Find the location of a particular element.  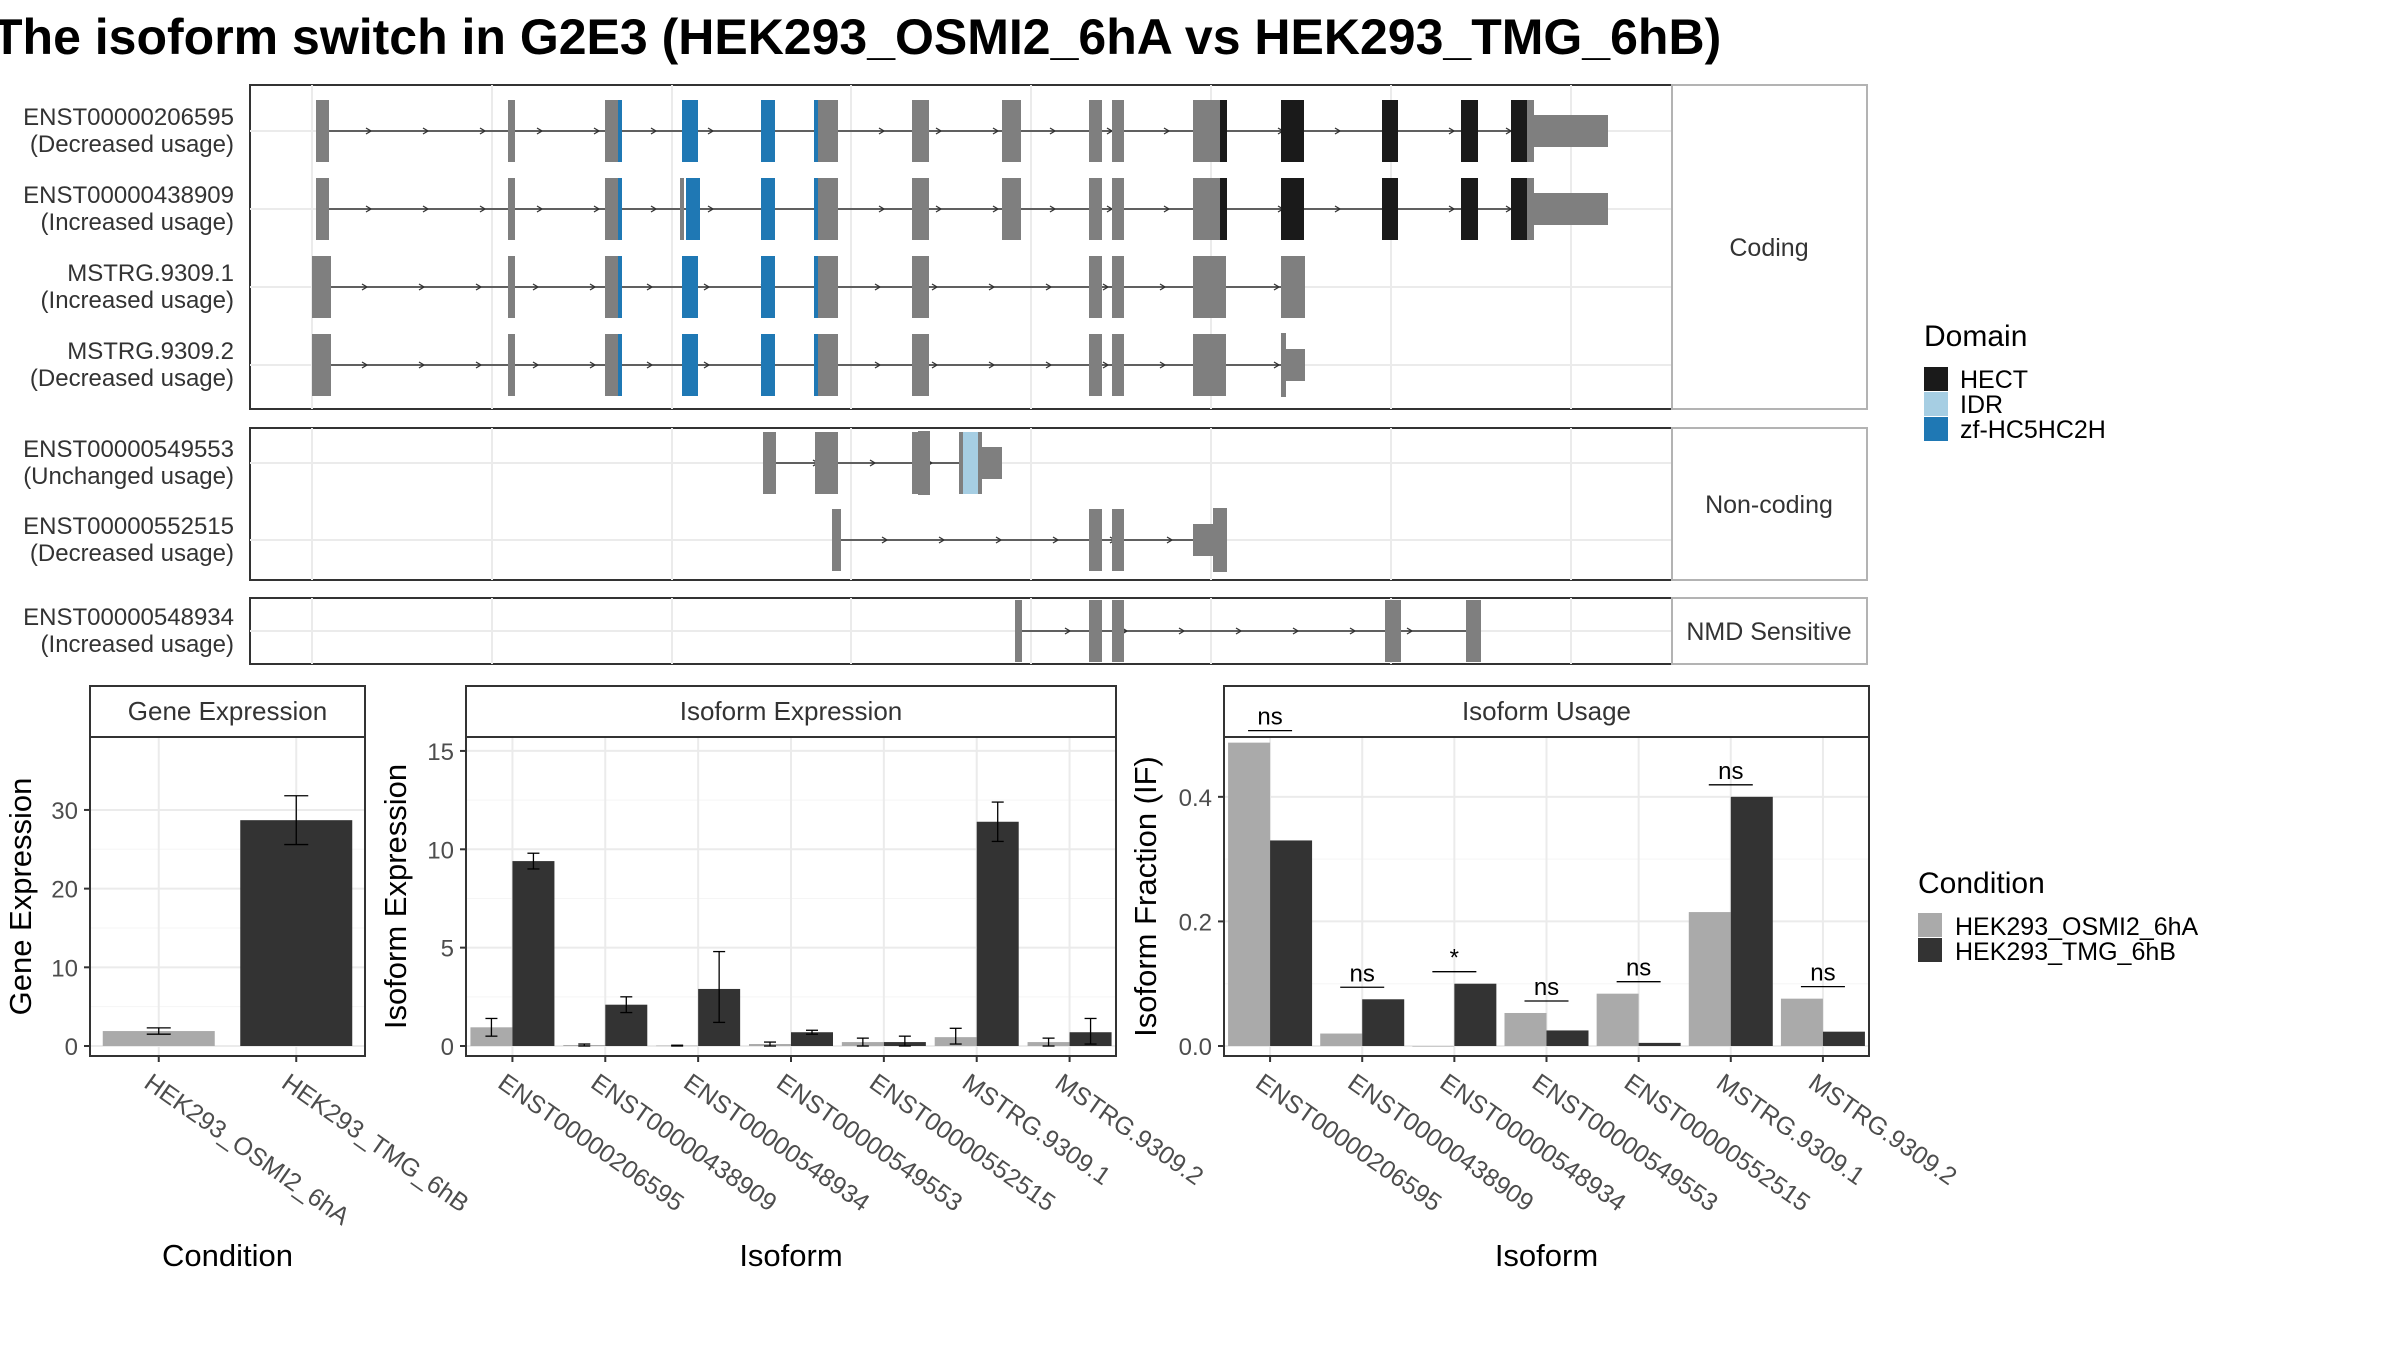

y-tick-label: 15 is located at coordinates (440, 752).